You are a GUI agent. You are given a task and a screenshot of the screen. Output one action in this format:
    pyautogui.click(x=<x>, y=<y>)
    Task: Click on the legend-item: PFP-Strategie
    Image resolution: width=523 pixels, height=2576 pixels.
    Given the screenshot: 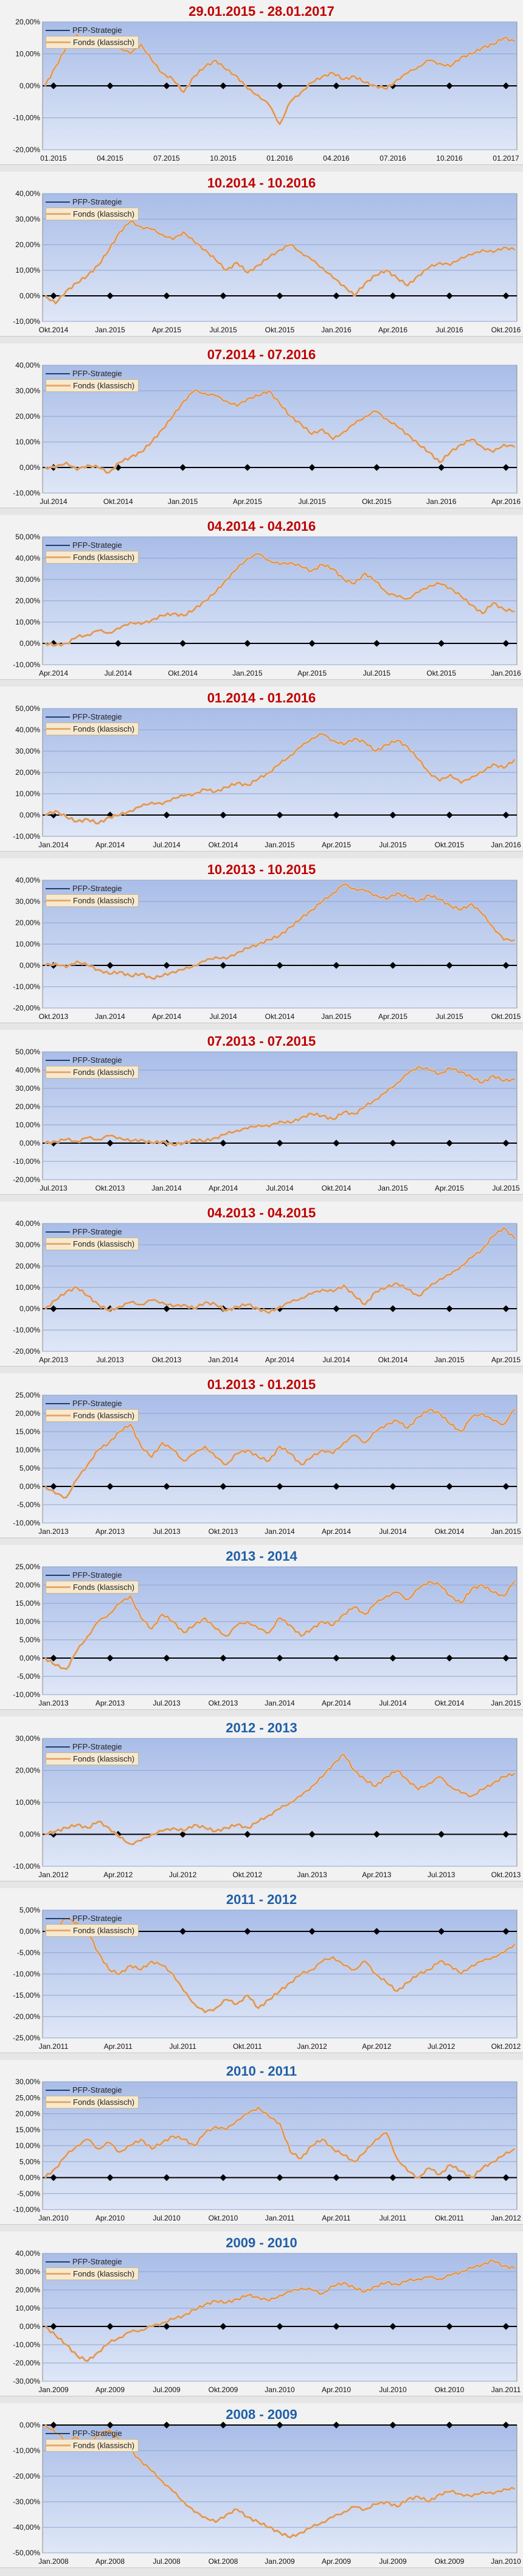 What is the action you would take?
    pyautogui.click(x=93, y=30)
    